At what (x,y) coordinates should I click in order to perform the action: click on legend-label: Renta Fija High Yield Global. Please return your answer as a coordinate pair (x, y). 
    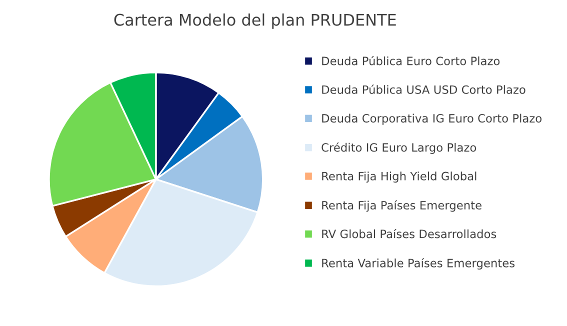
    Looking at the image, I should click on (399, 177).